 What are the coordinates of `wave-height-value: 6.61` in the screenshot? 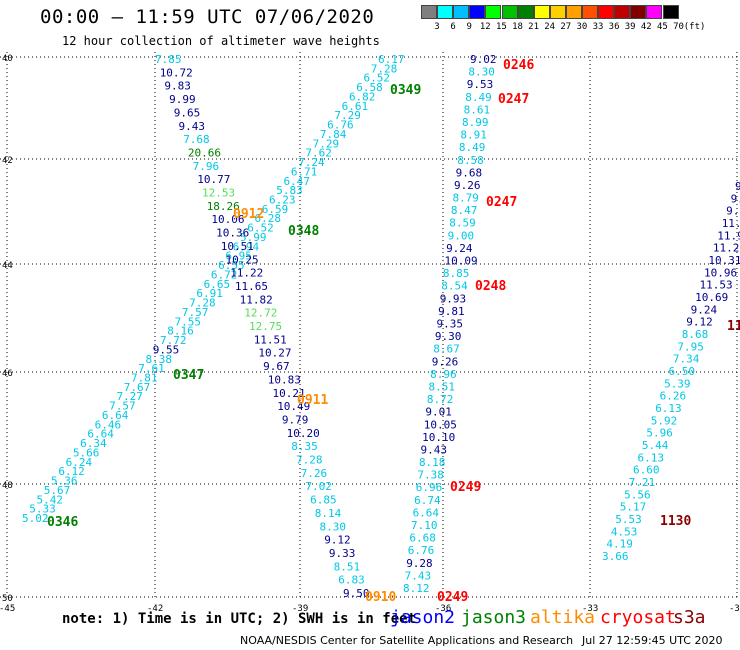 It's located at (355, 106).